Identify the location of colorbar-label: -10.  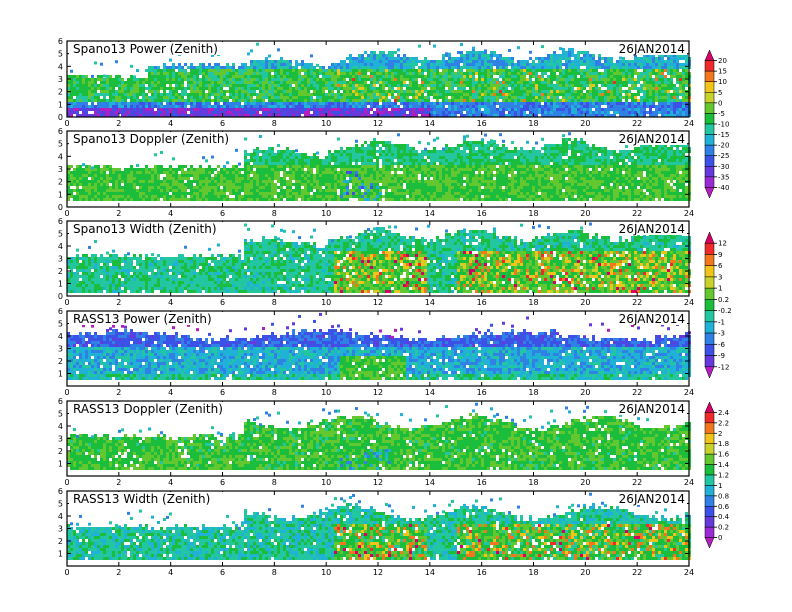
(723, 125).